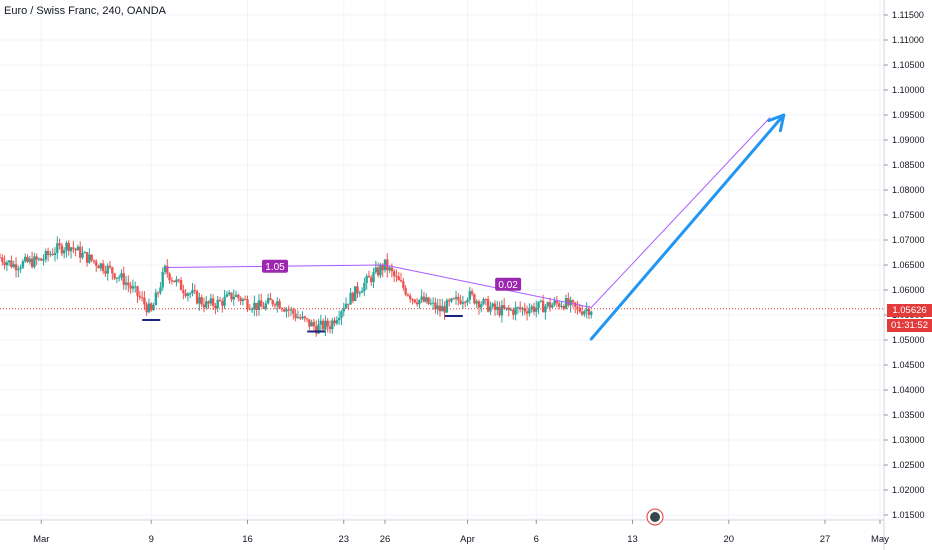 Image resolution: width=932 pixels, height=550 pixels. What do you see at coordinates (908, 240) in the screenshot?
I see `price-tick-label: 1.07000` at bounding box center [908, 240].